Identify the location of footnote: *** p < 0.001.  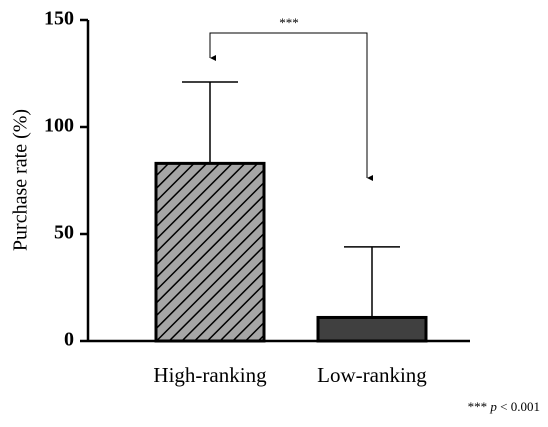
(504, 406).